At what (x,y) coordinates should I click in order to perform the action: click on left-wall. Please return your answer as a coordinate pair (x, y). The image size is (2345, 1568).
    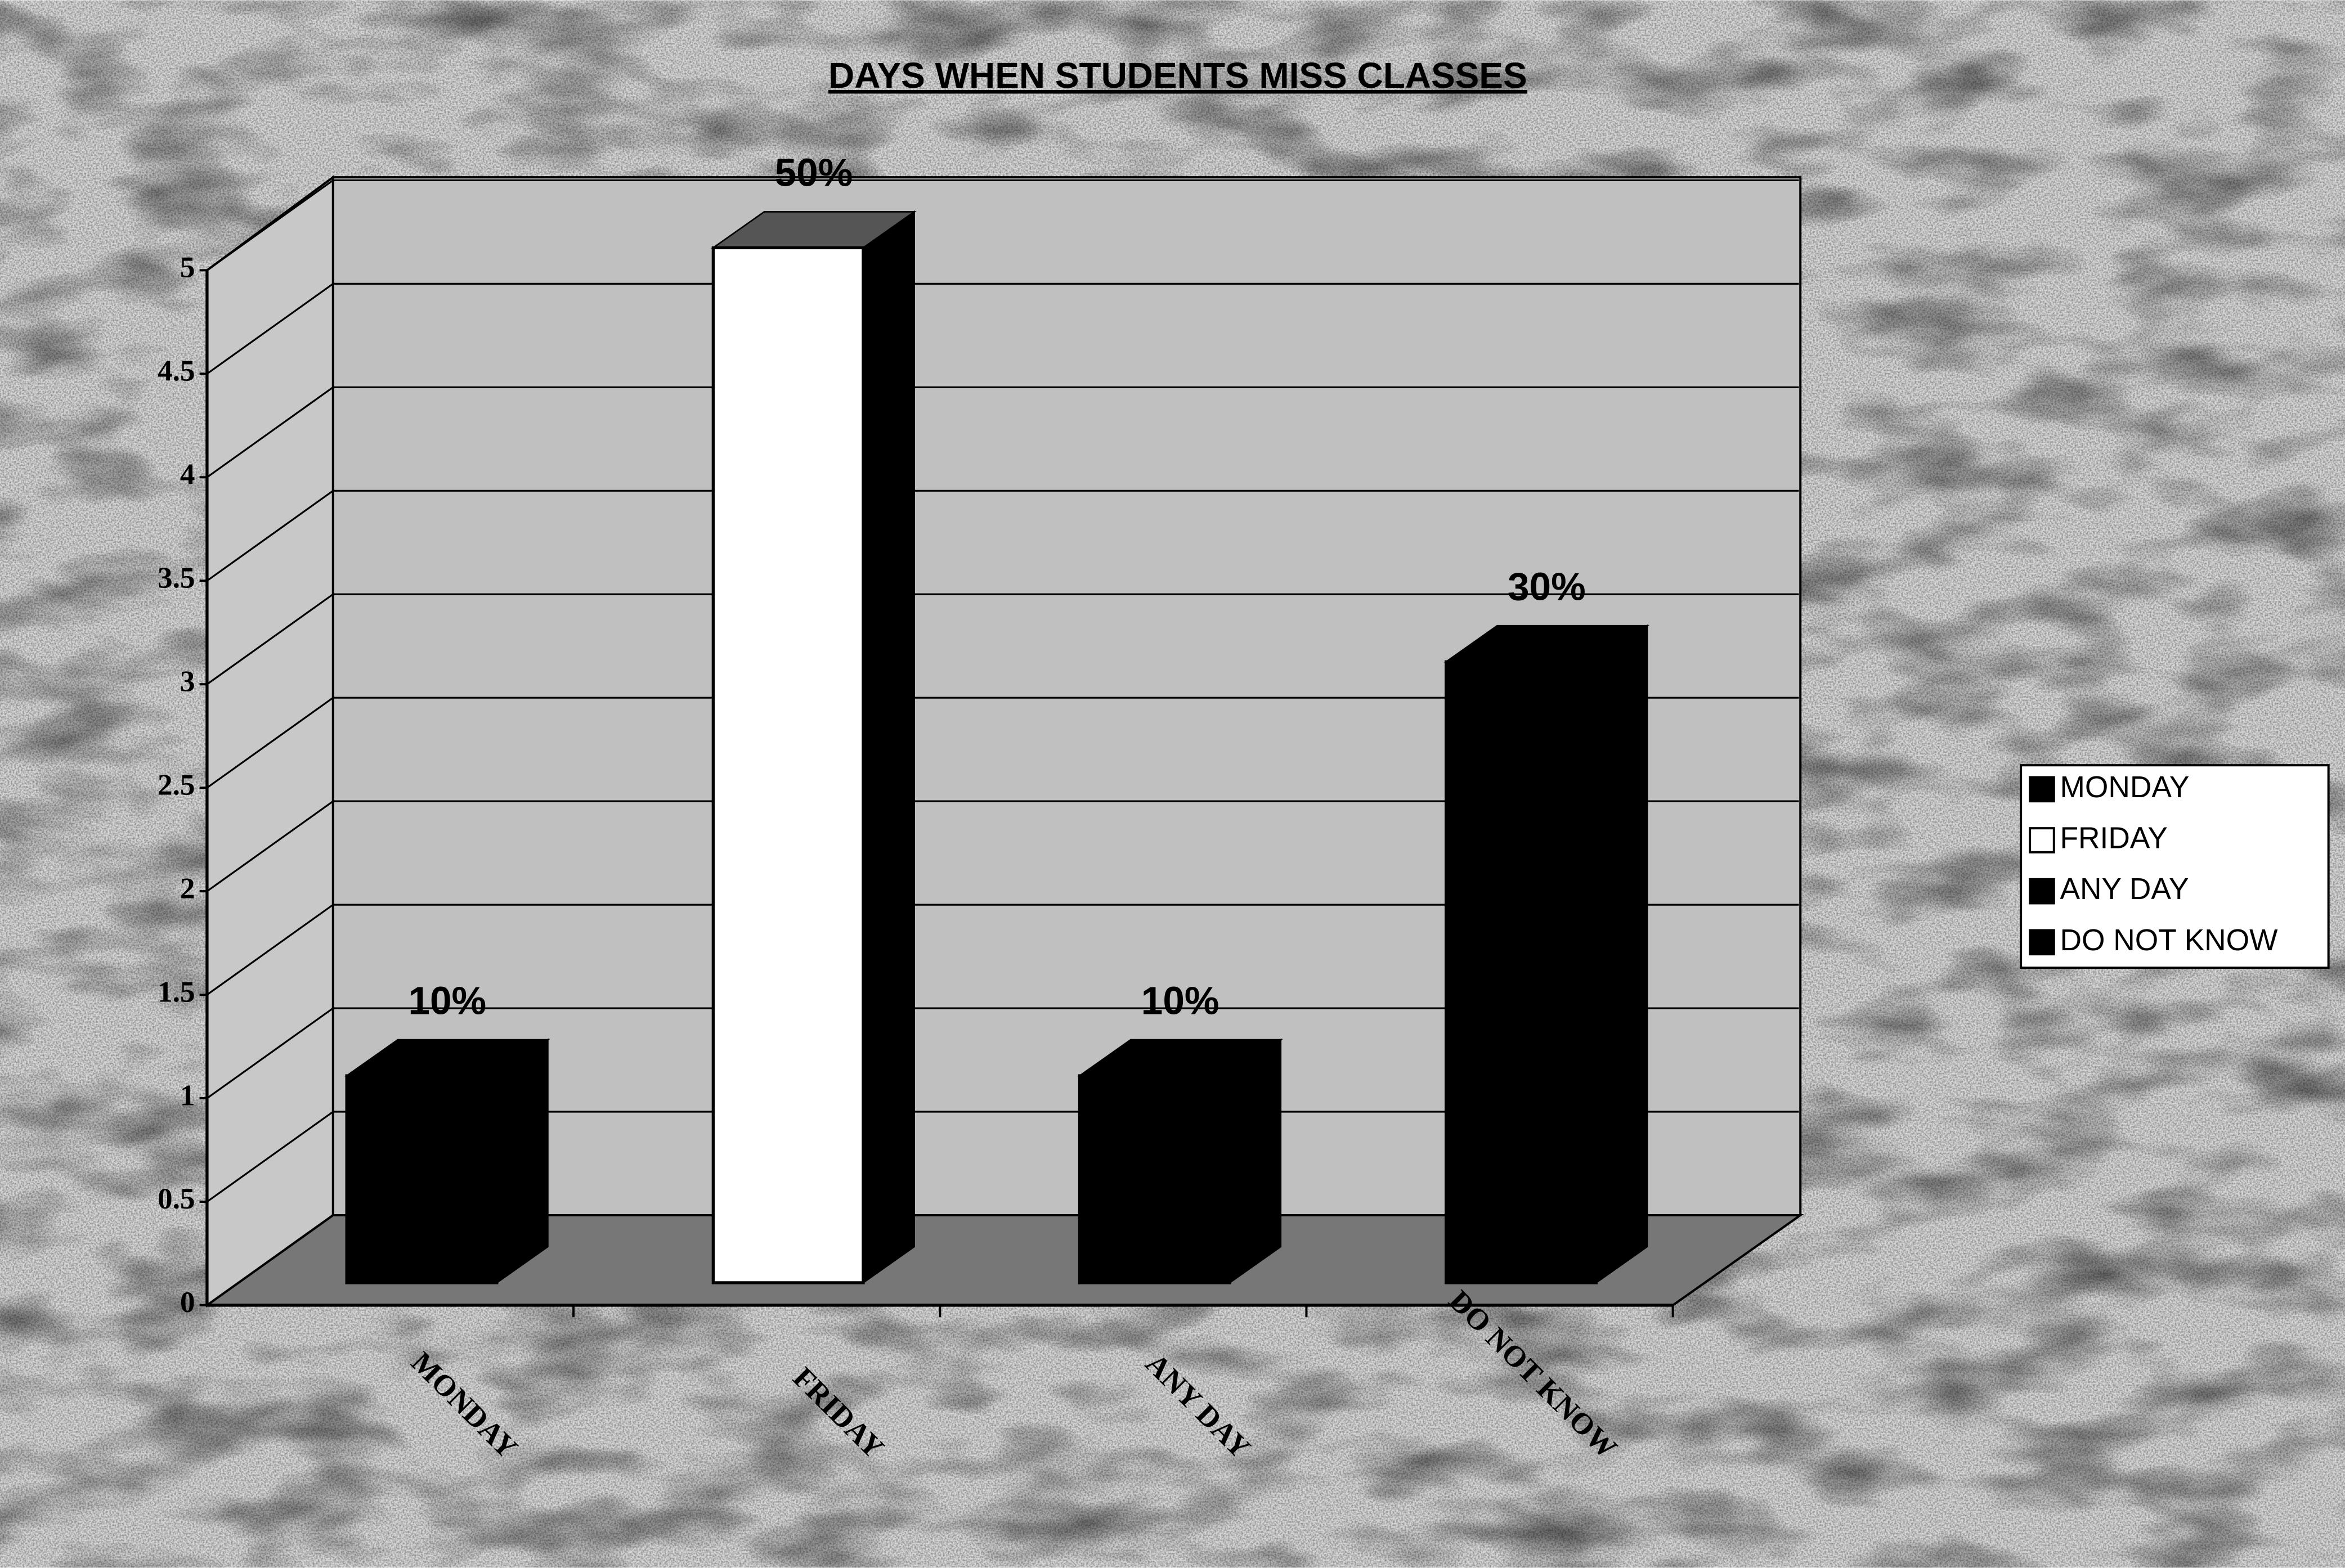
    Looking at the image, I should click on (269, 741).